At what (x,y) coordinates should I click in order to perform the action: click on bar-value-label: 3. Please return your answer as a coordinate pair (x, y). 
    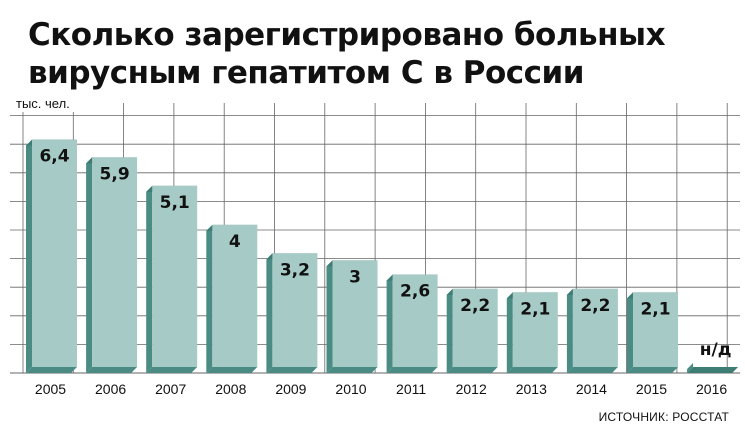
    Looking at the image, I should click on (355, 277).